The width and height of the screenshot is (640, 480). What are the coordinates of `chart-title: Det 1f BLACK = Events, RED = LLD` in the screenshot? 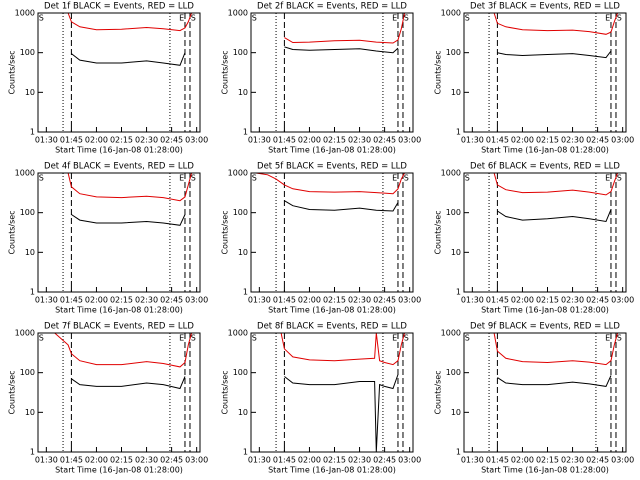 It's located at (119, 7).